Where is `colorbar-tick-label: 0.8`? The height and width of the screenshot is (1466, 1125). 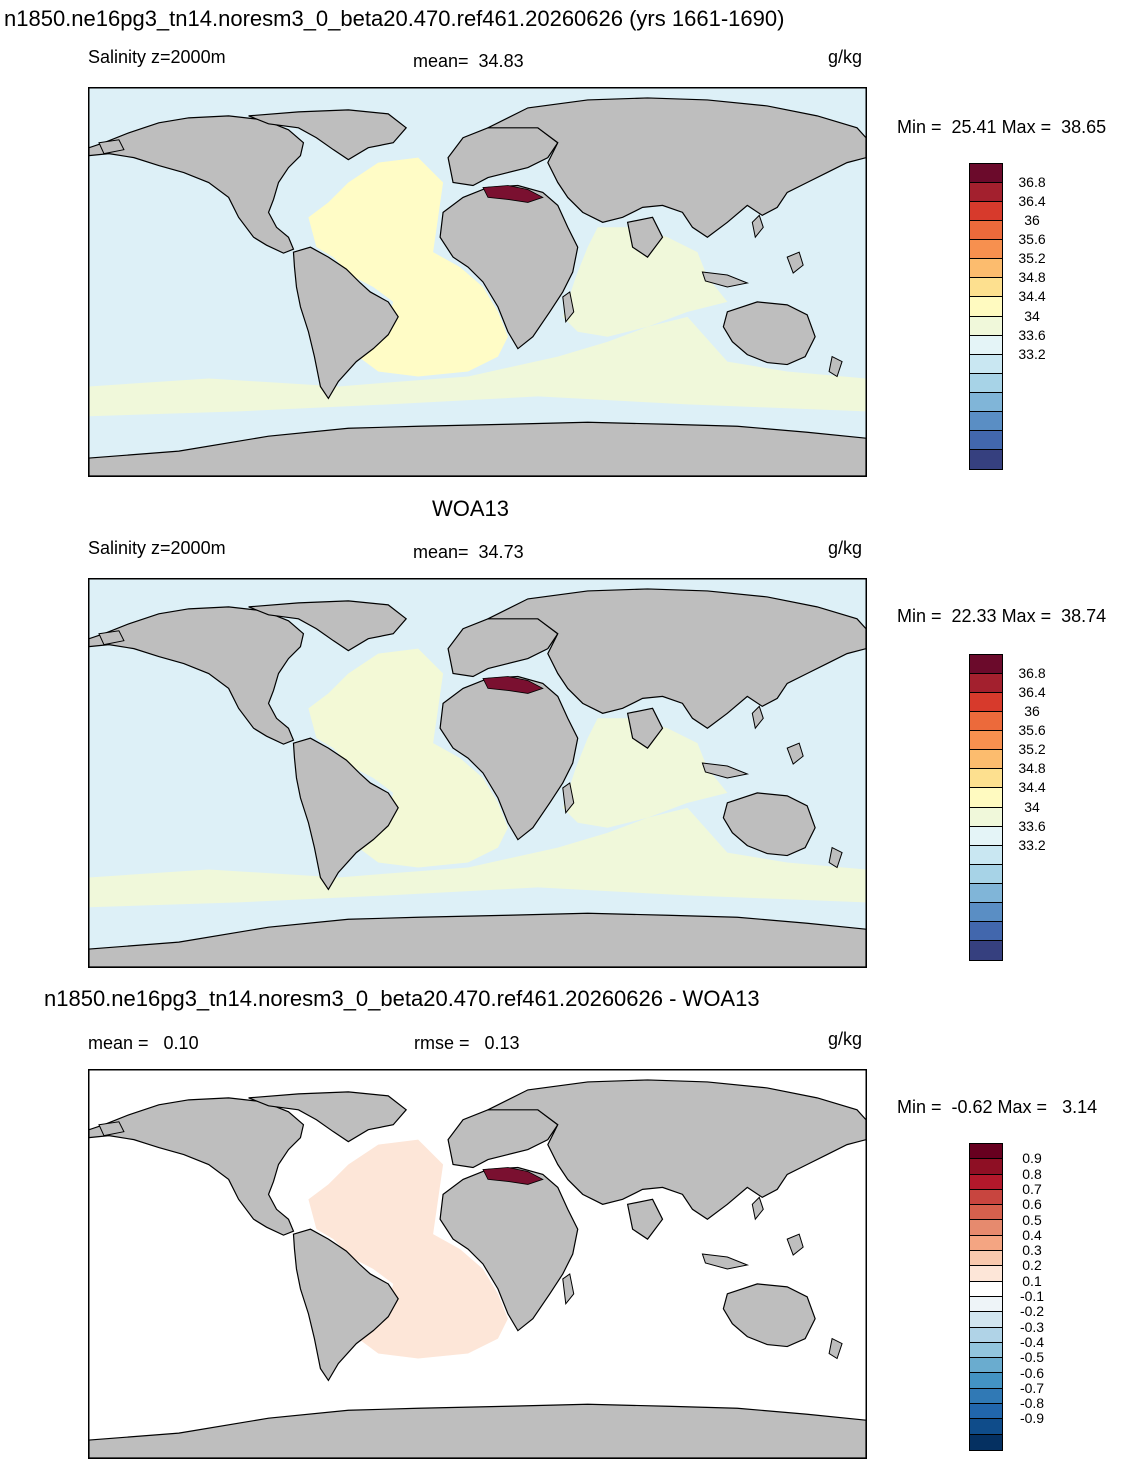
colorbar-tick-label: 0.8 is located at coordinates (1032, 1173).